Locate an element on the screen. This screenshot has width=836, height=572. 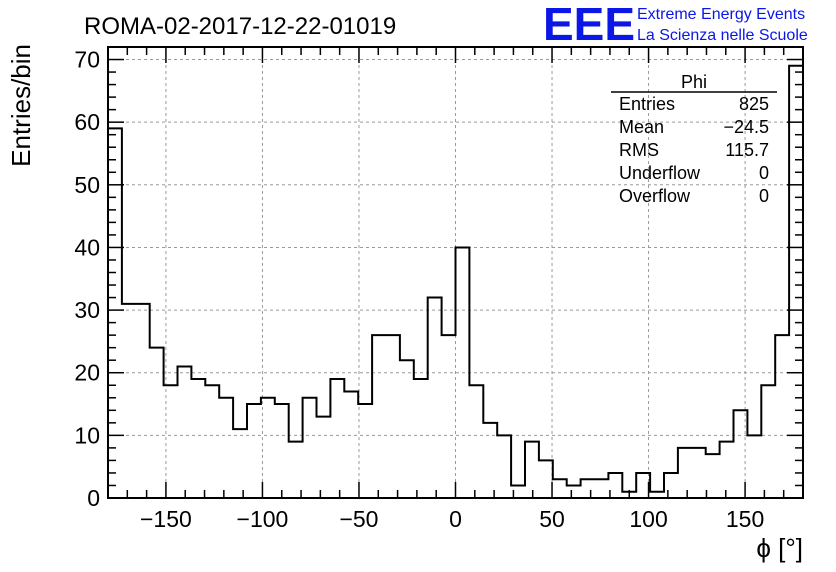
stats-row-value: −24.5 is located at coordinates (746, 127).